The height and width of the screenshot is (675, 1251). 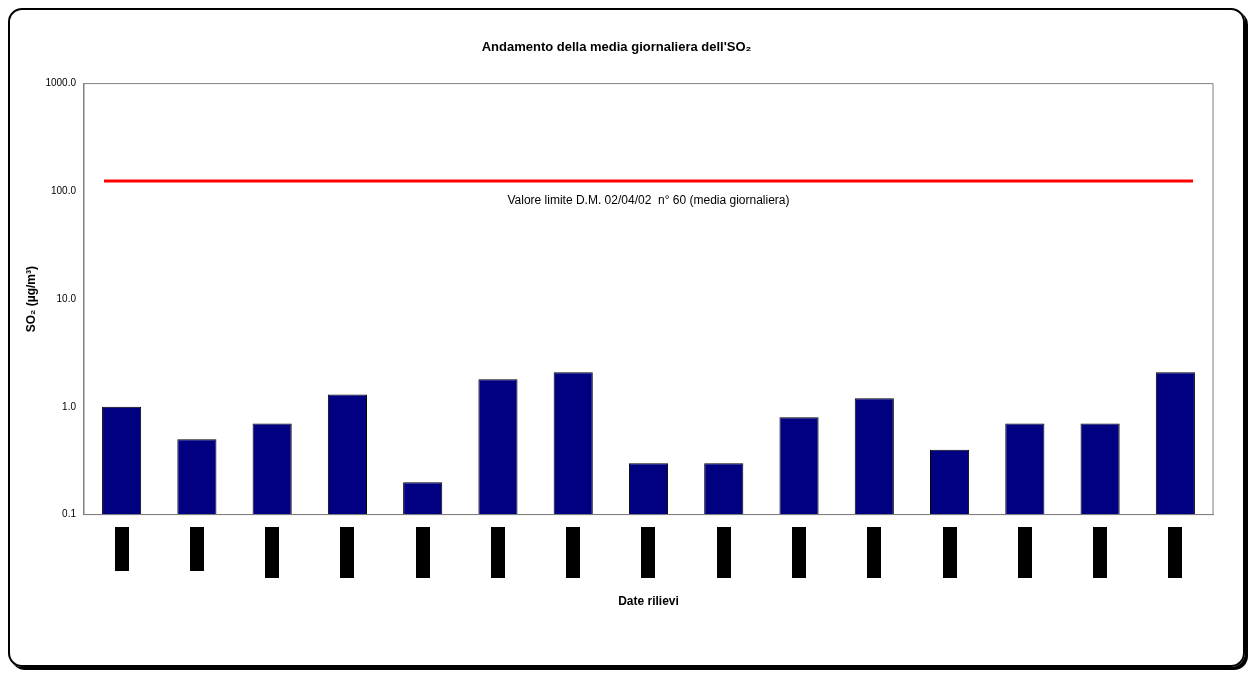 What do you see at coordinates (69, 514) in the screenshot?
I see `y-tick-label: 0.1` at bounding box center [69, 514].